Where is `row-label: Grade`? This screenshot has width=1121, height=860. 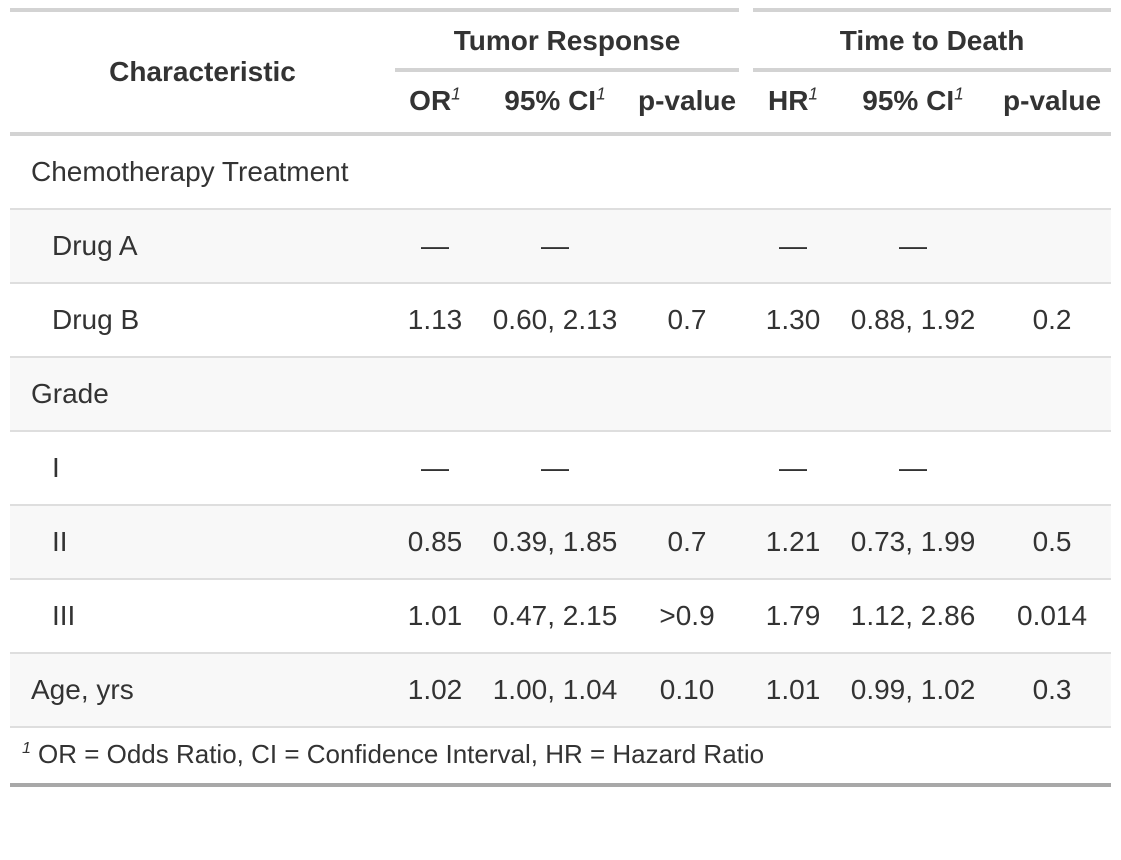 row-label: Grade is located at coordinates (202, 393).